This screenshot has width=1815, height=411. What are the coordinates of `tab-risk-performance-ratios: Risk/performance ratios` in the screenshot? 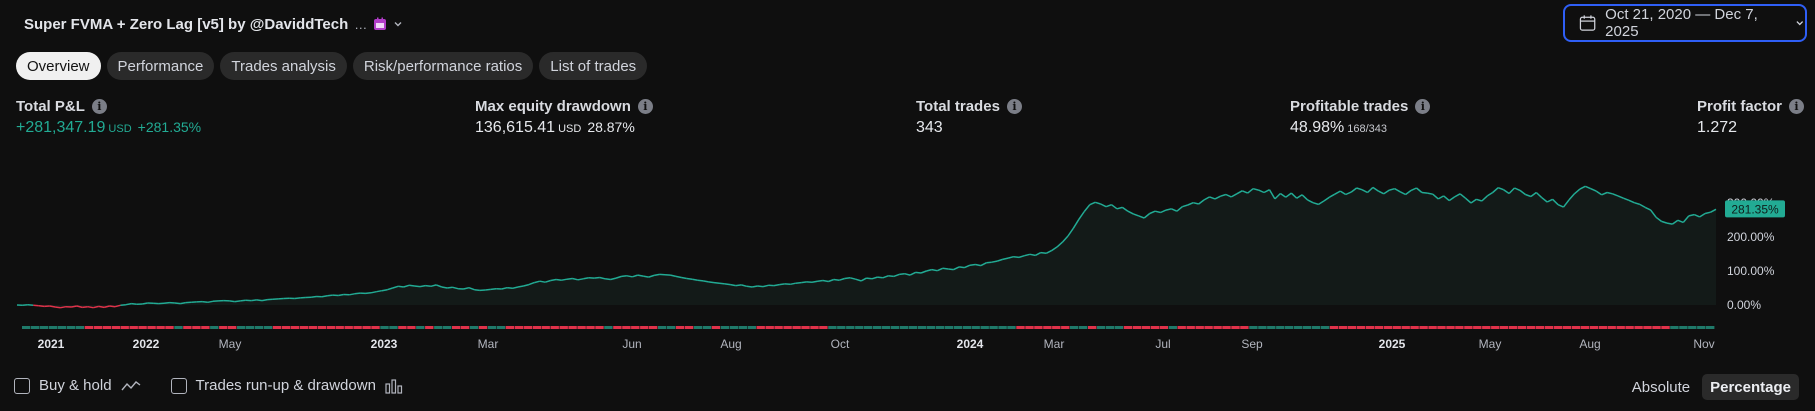 It's located at (443, 66).